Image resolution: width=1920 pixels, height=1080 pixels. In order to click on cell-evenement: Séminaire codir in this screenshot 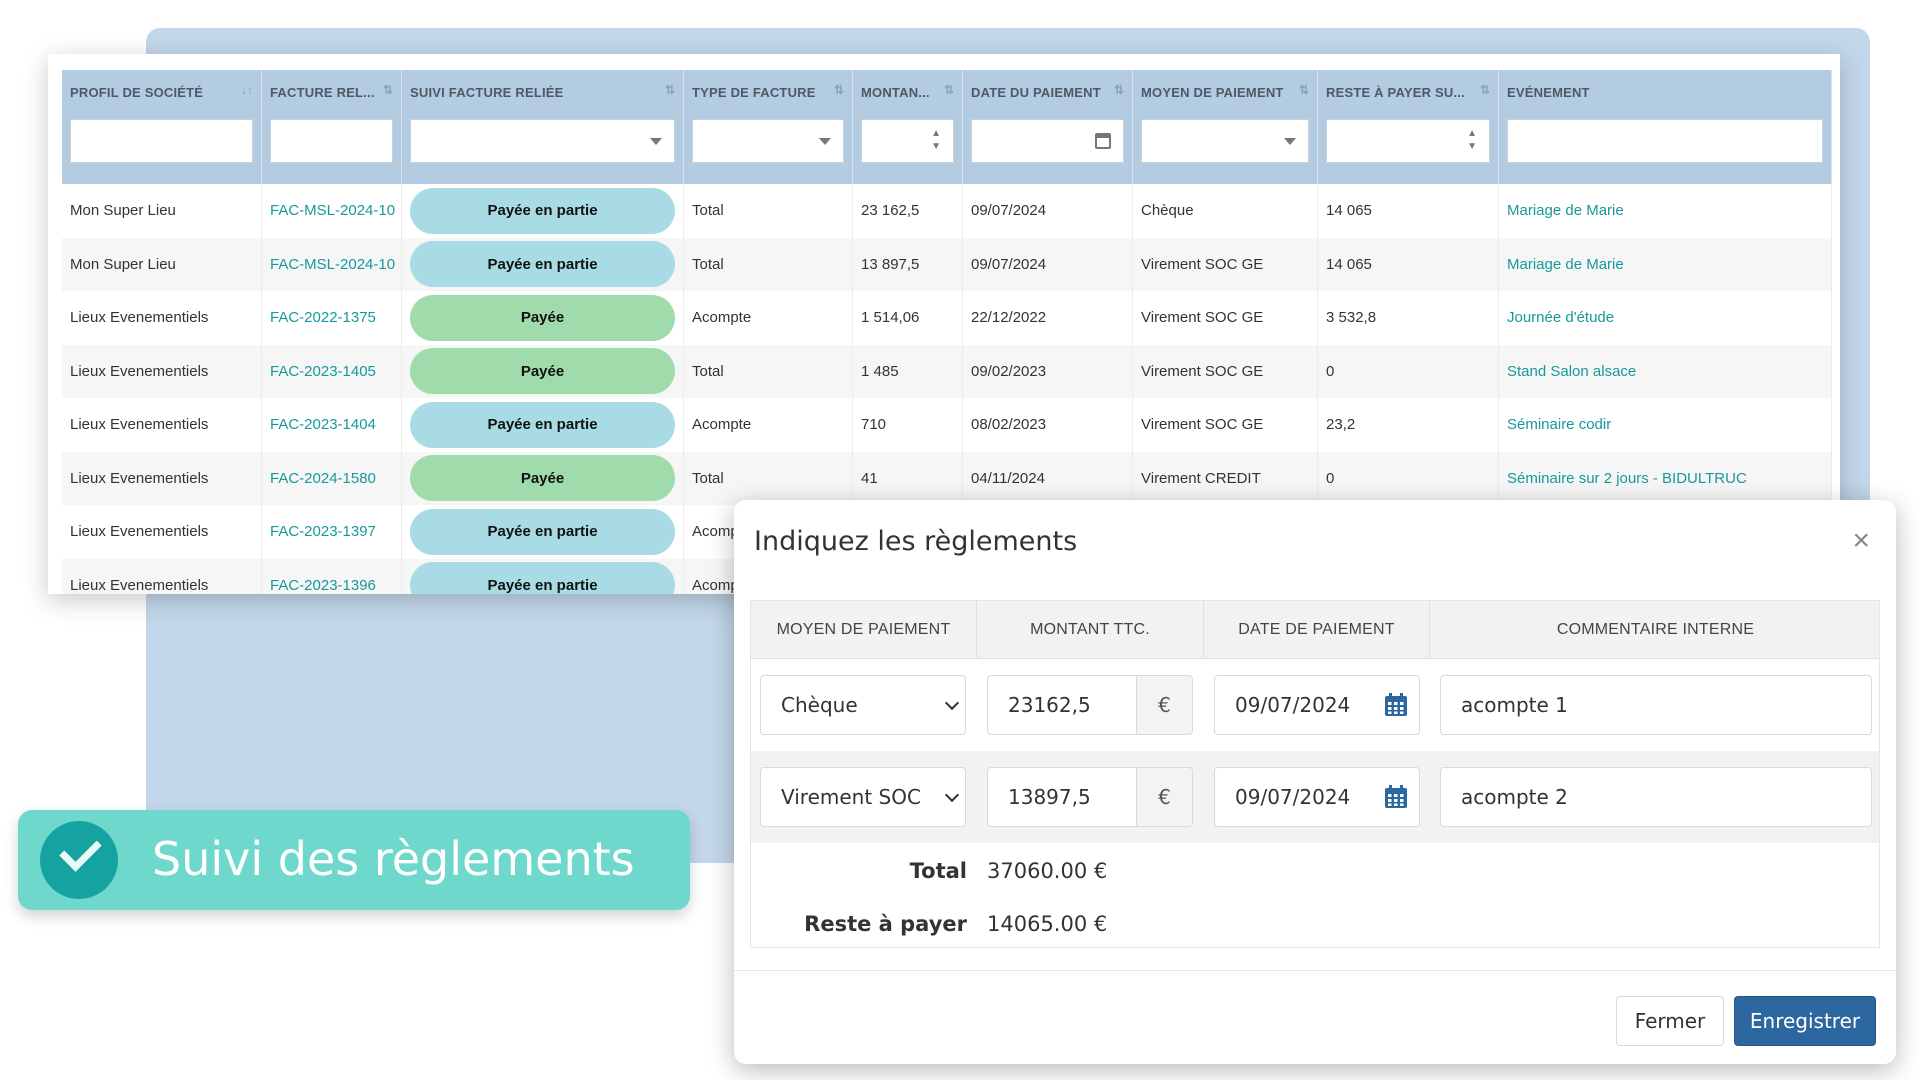, I will do `click(1665, 425)`.